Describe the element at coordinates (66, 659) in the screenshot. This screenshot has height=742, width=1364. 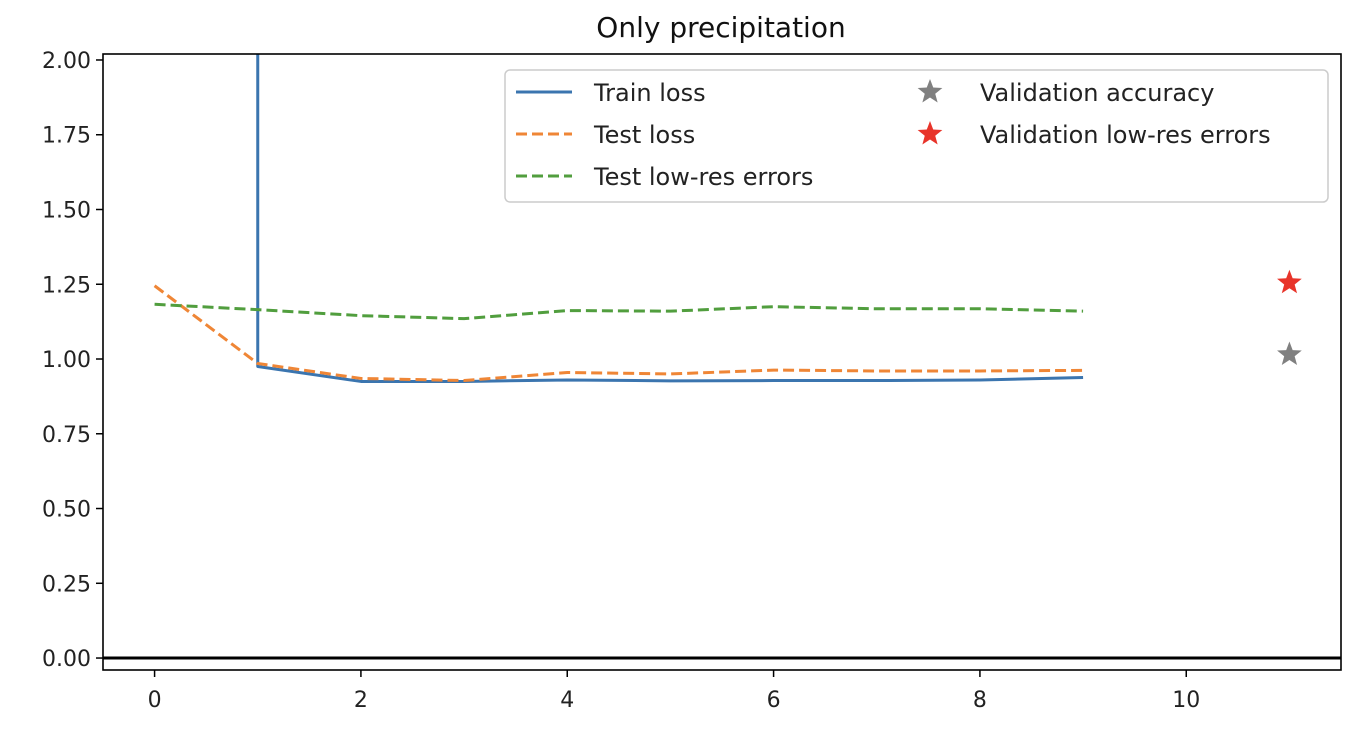
I see `y-tick-label: 0.00` at that location.